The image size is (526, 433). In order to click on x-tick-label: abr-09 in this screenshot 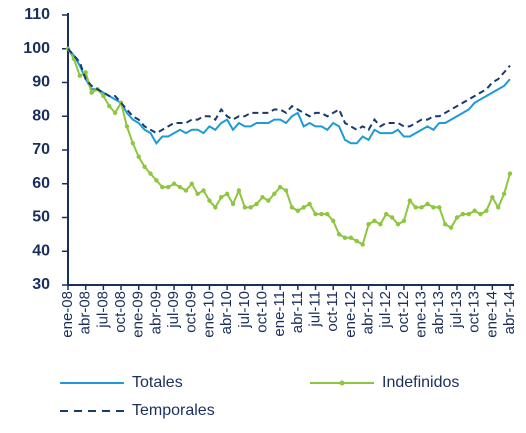, I will do `click(155, 312)`.